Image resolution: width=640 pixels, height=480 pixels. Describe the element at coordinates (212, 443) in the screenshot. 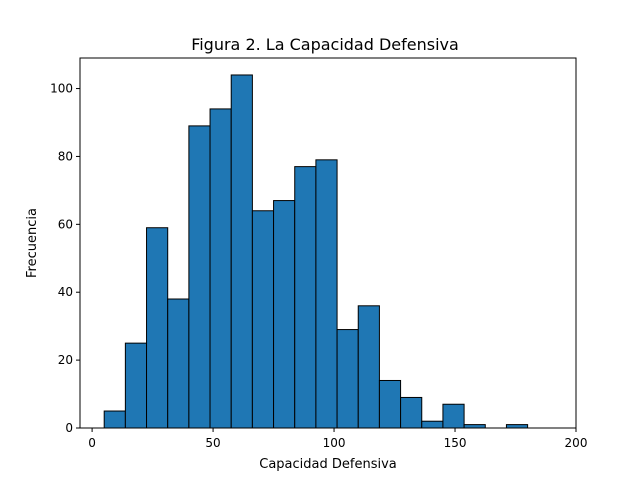

I see `x-tick-label: 50` at that location.